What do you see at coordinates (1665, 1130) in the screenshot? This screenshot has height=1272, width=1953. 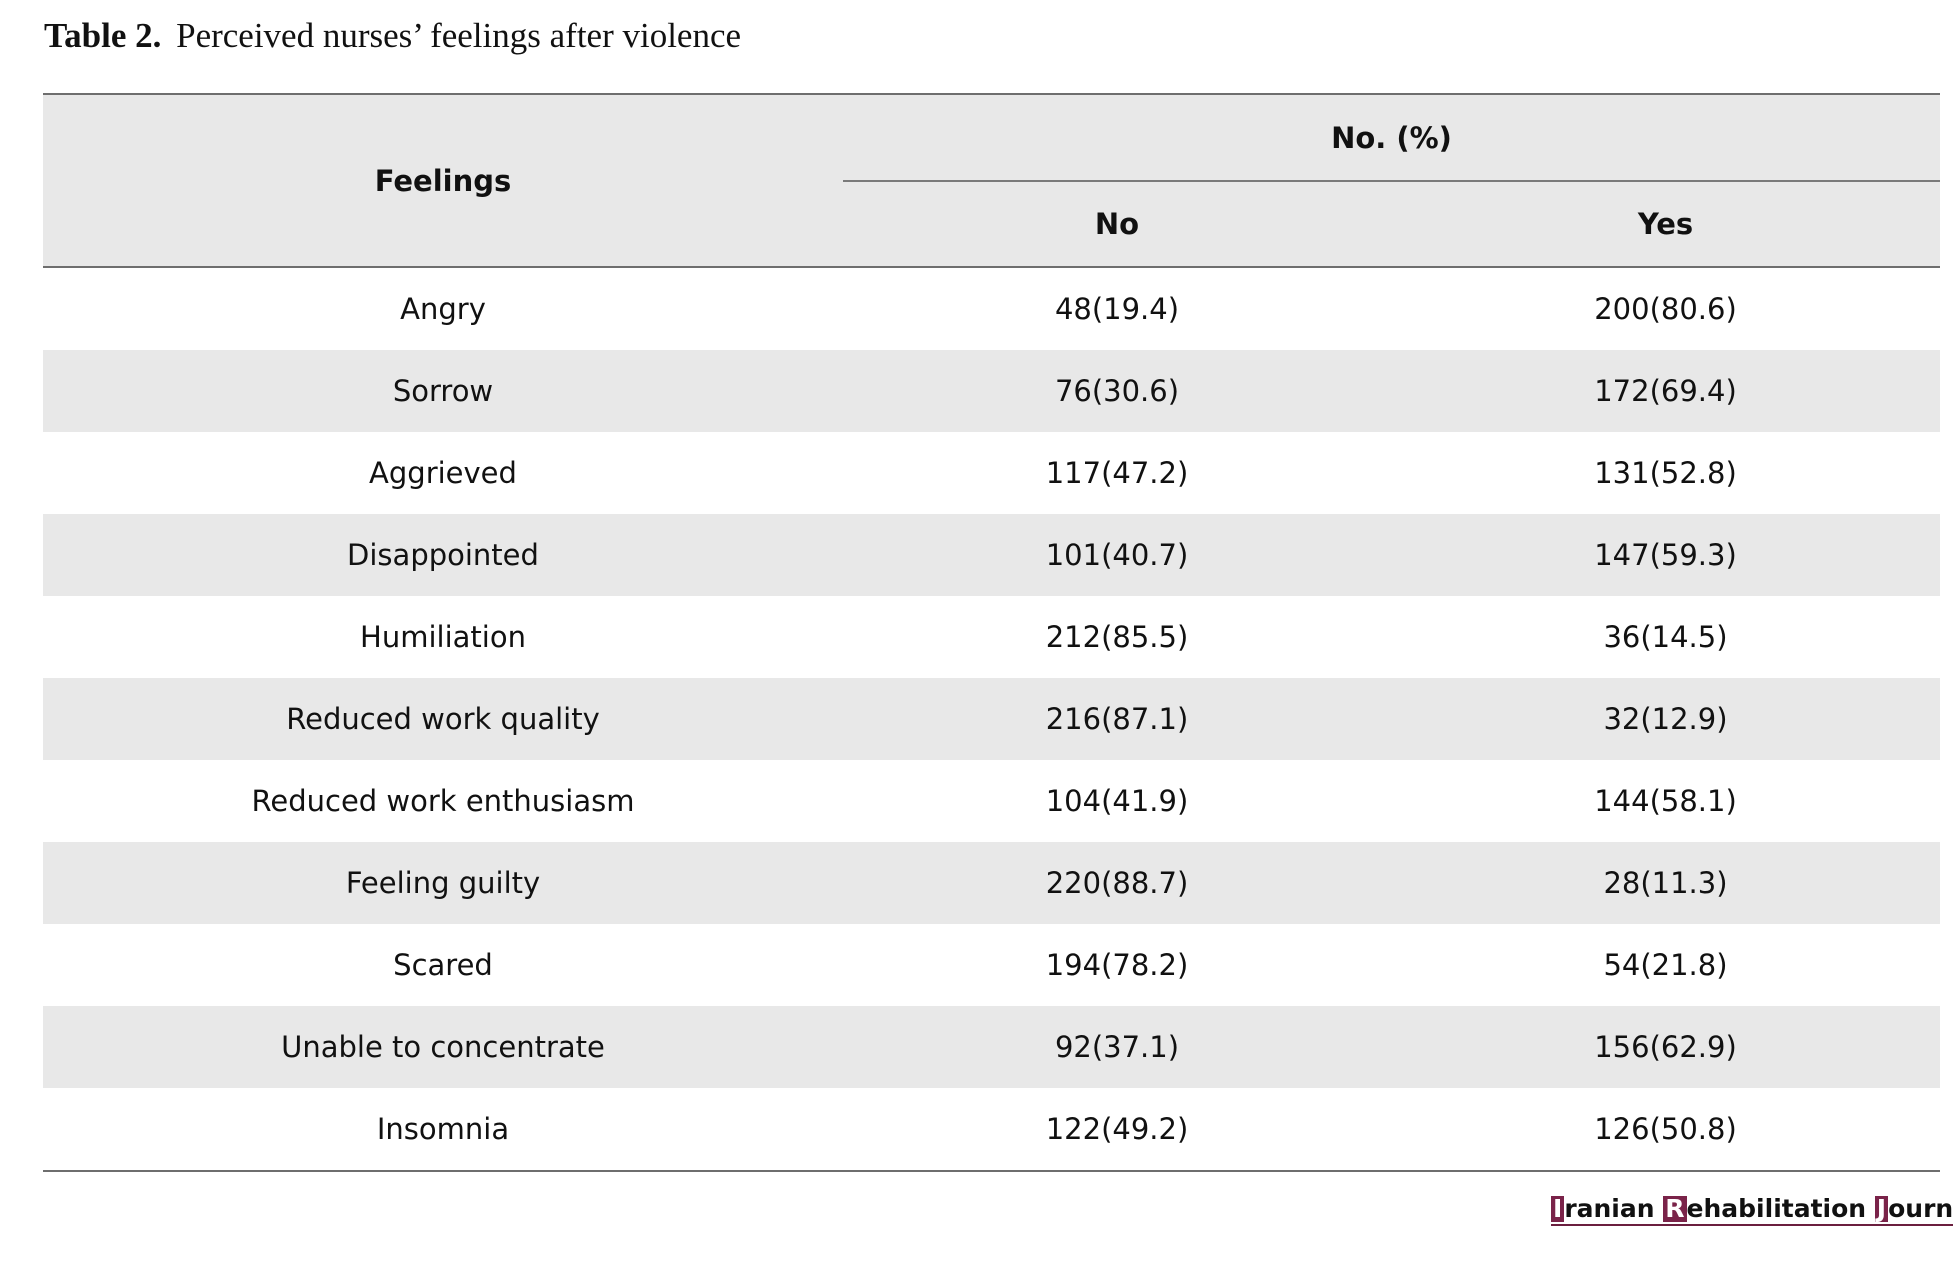 I see `cell-yes: 126(50.8)` at bounding box center [1665, 1130].